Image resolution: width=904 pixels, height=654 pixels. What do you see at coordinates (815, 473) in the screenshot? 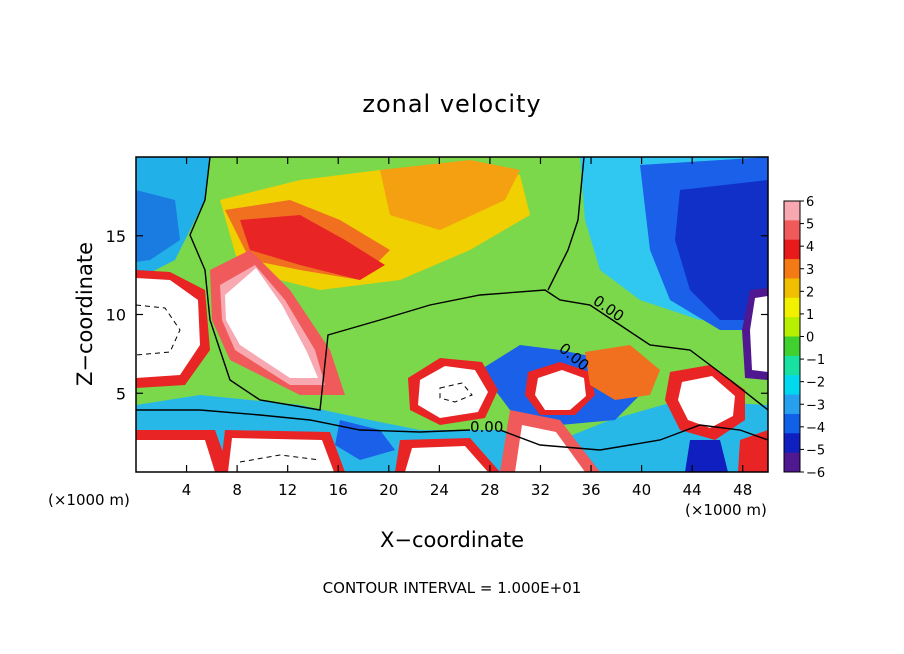
I see `colorbar-label: −6` at bounding box center [815, 473].